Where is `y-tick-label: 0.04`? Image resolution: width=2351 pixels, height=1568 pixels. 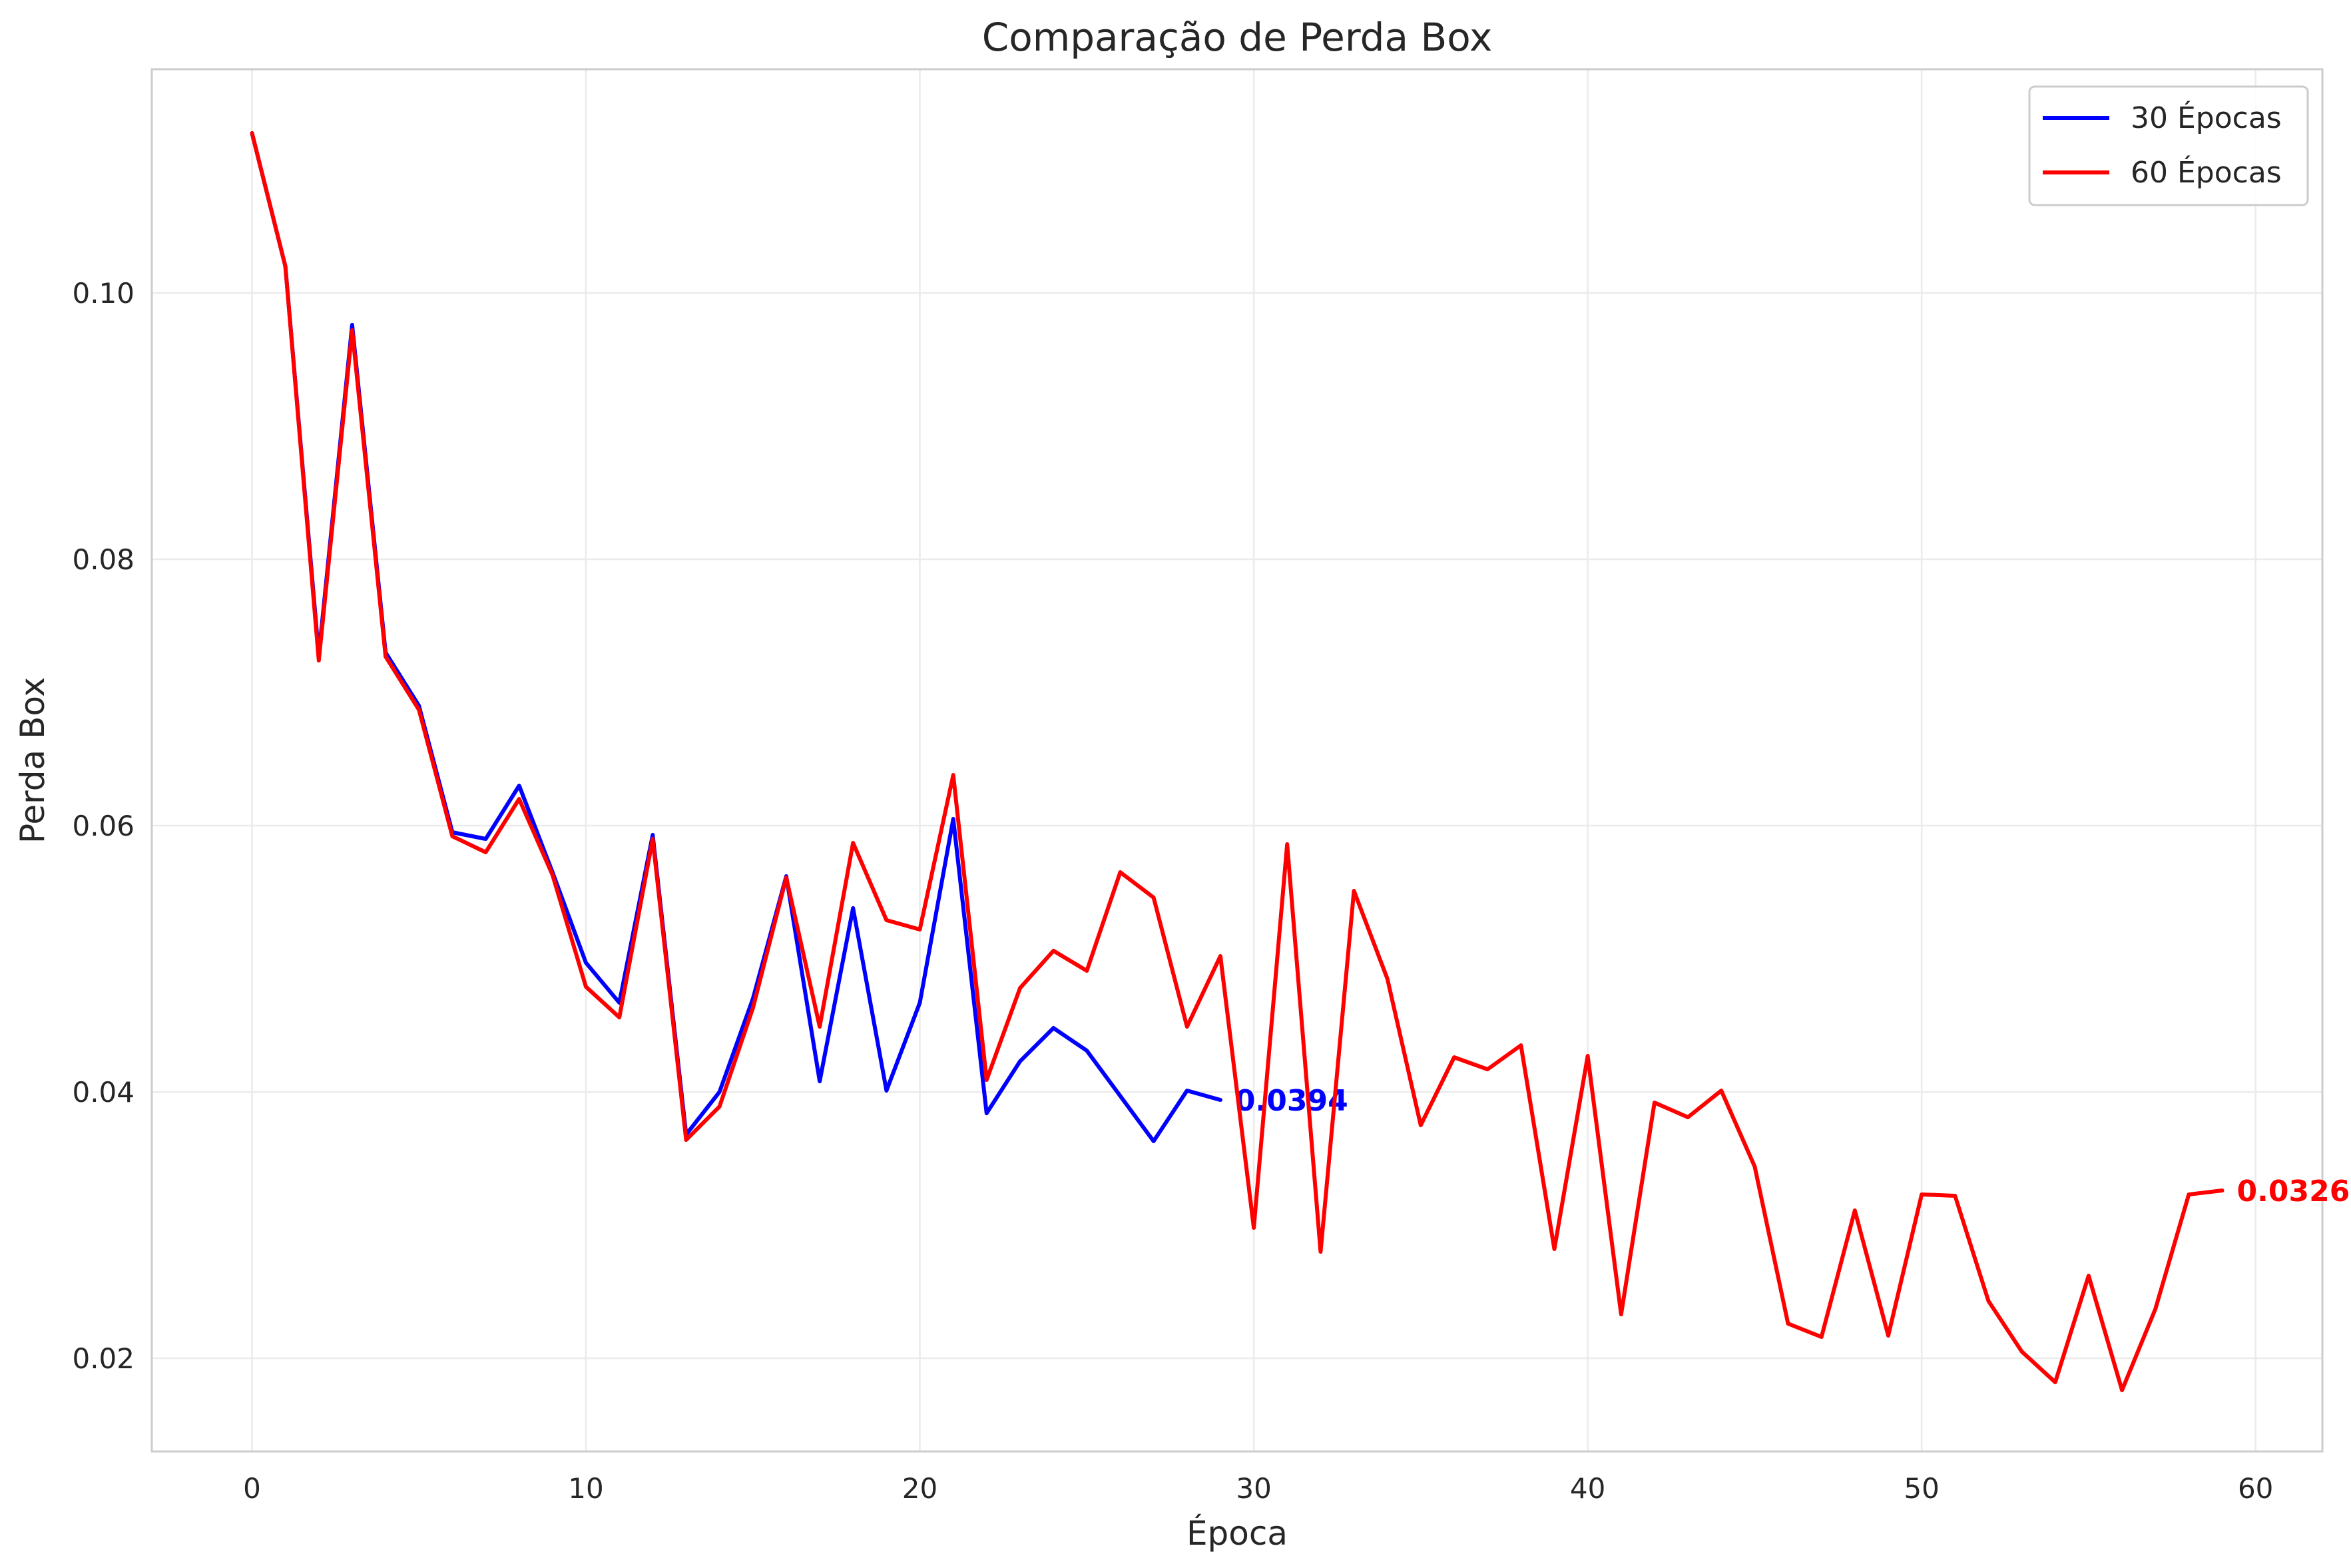
y-tick-label: 0.04 is located at coordinates (103, 1092).